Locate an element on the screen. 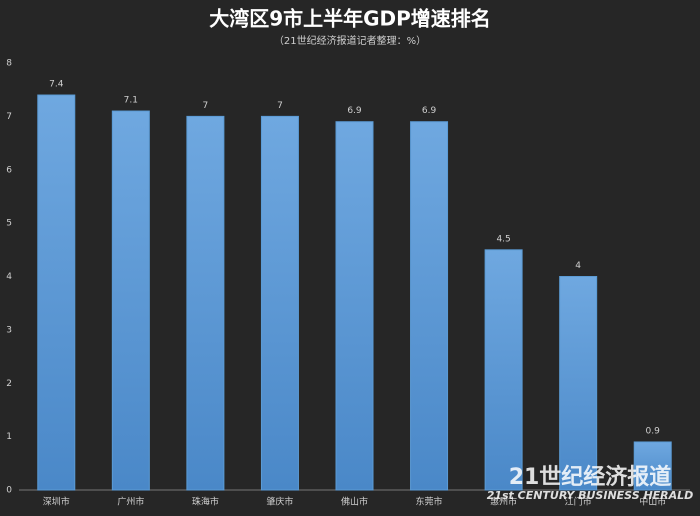 The image size is (700, 516). data-label: 7.4 is located at coordinates (56, 85).